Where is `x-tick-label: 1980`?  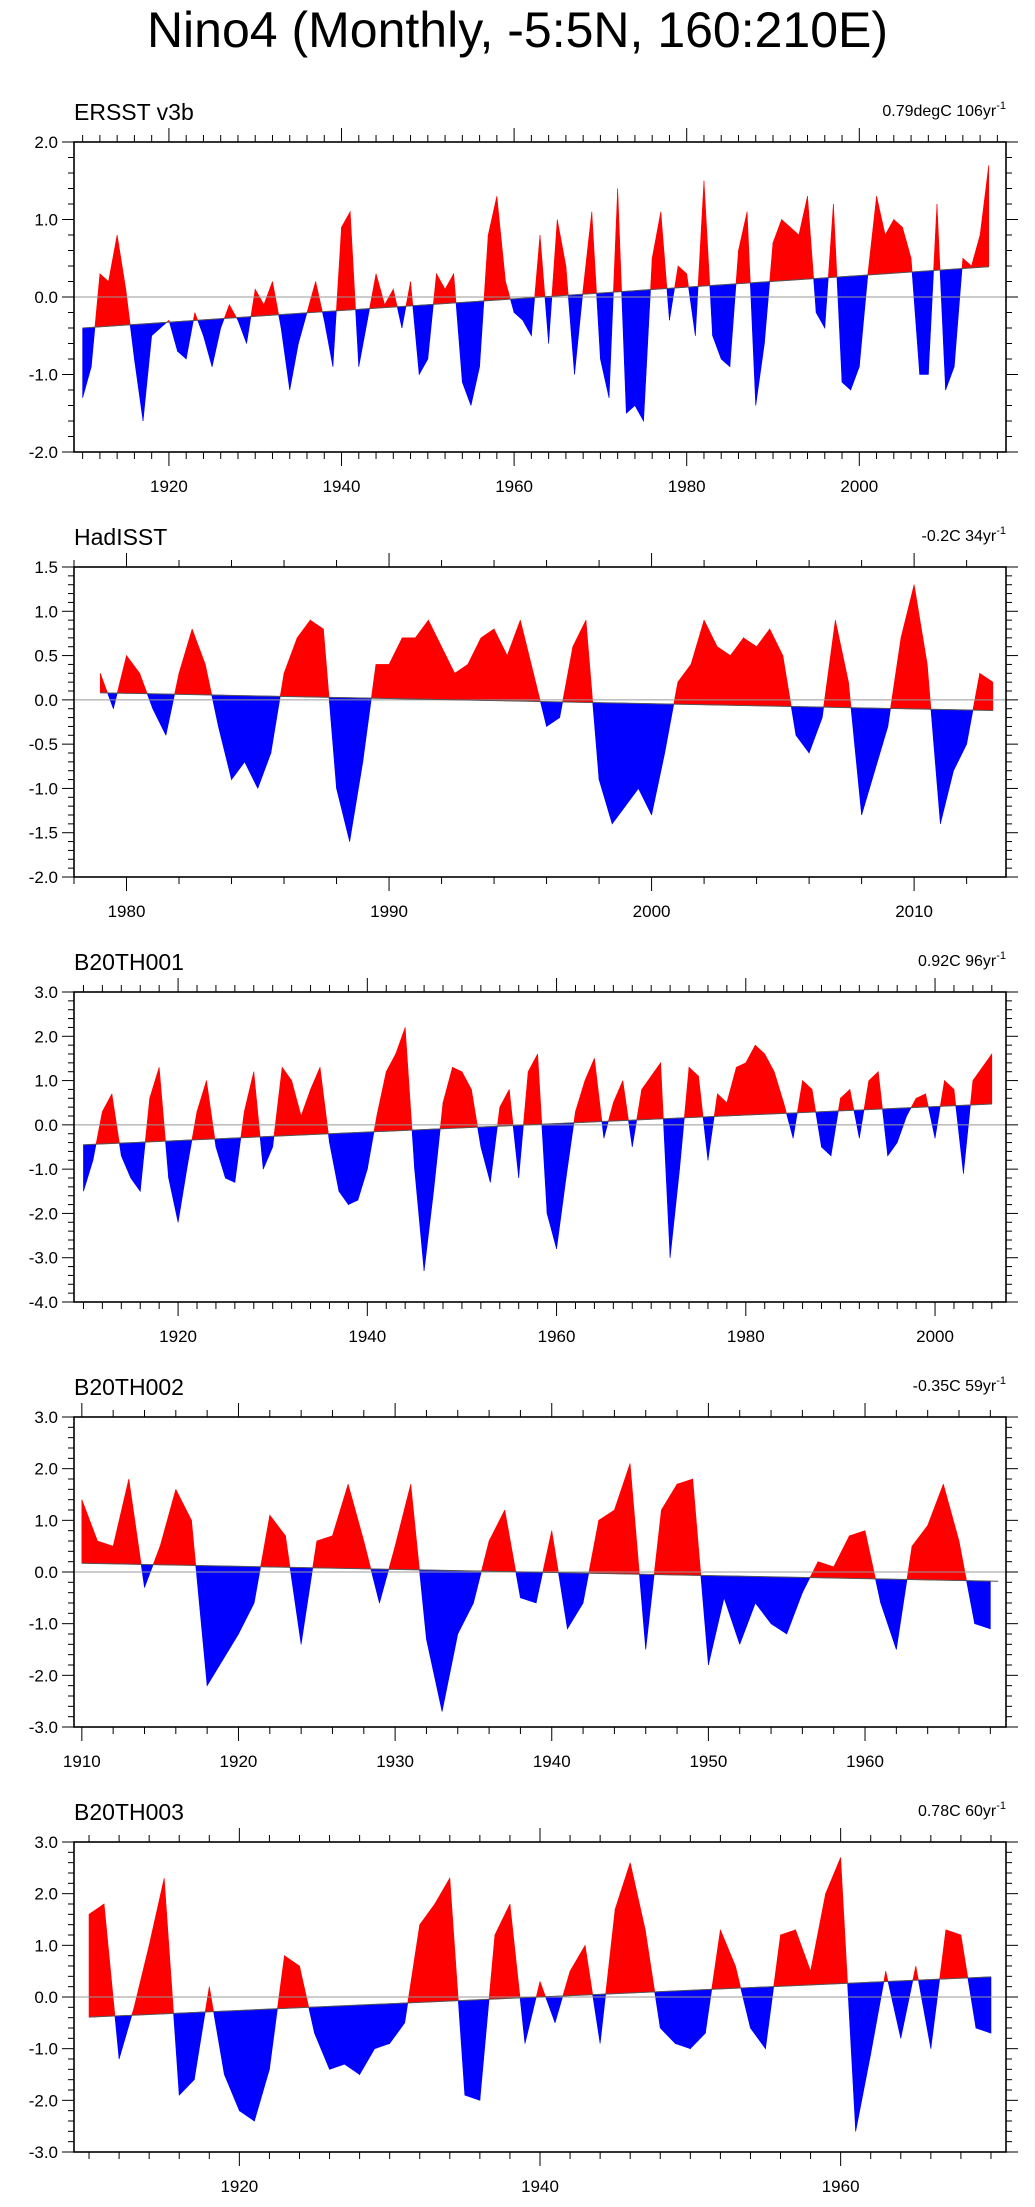
x-tick-label: 1980 is located at coordinates (746, 1336).